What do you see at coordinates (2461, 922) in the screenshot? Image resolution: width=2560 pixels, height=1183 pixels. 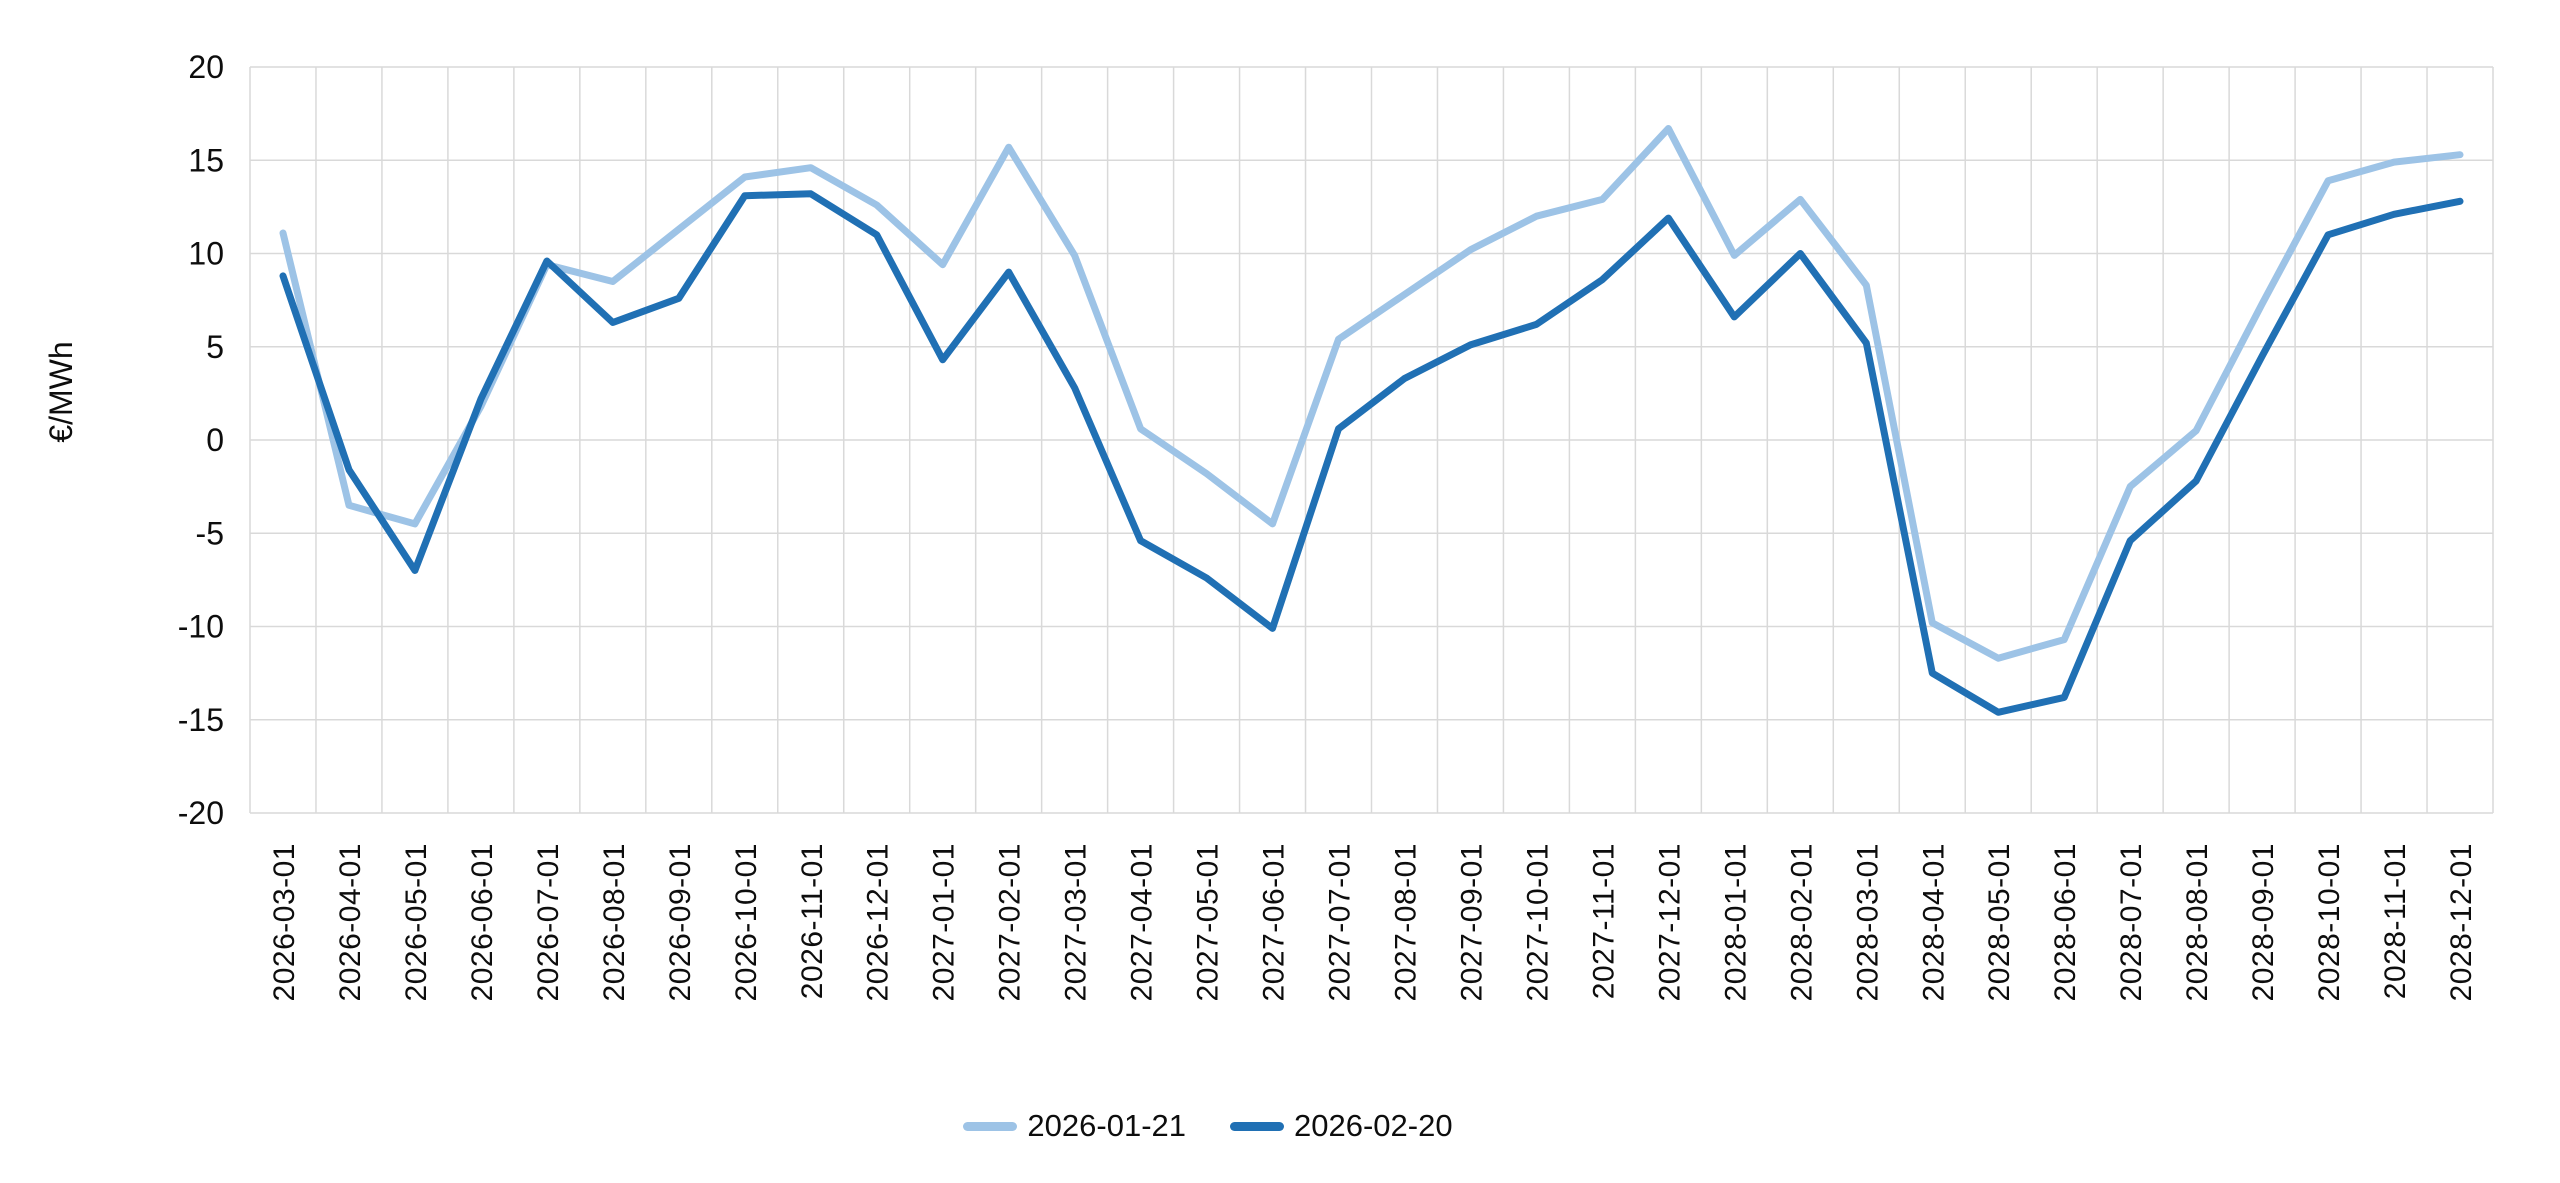 I see `x-tick-label: 2028-12-01` at bounding box center [2461, 922].